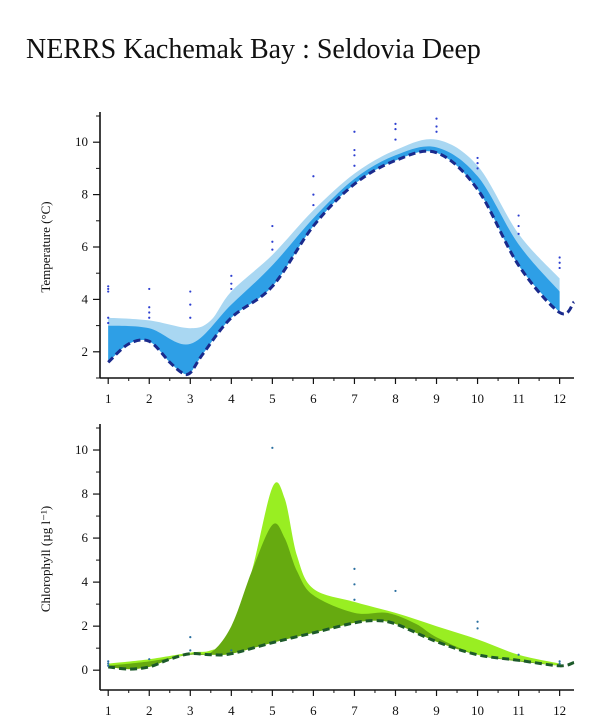  I want to click on y-axis-label: Chlorophyll (µg l⁻¹), so click(45, 559).